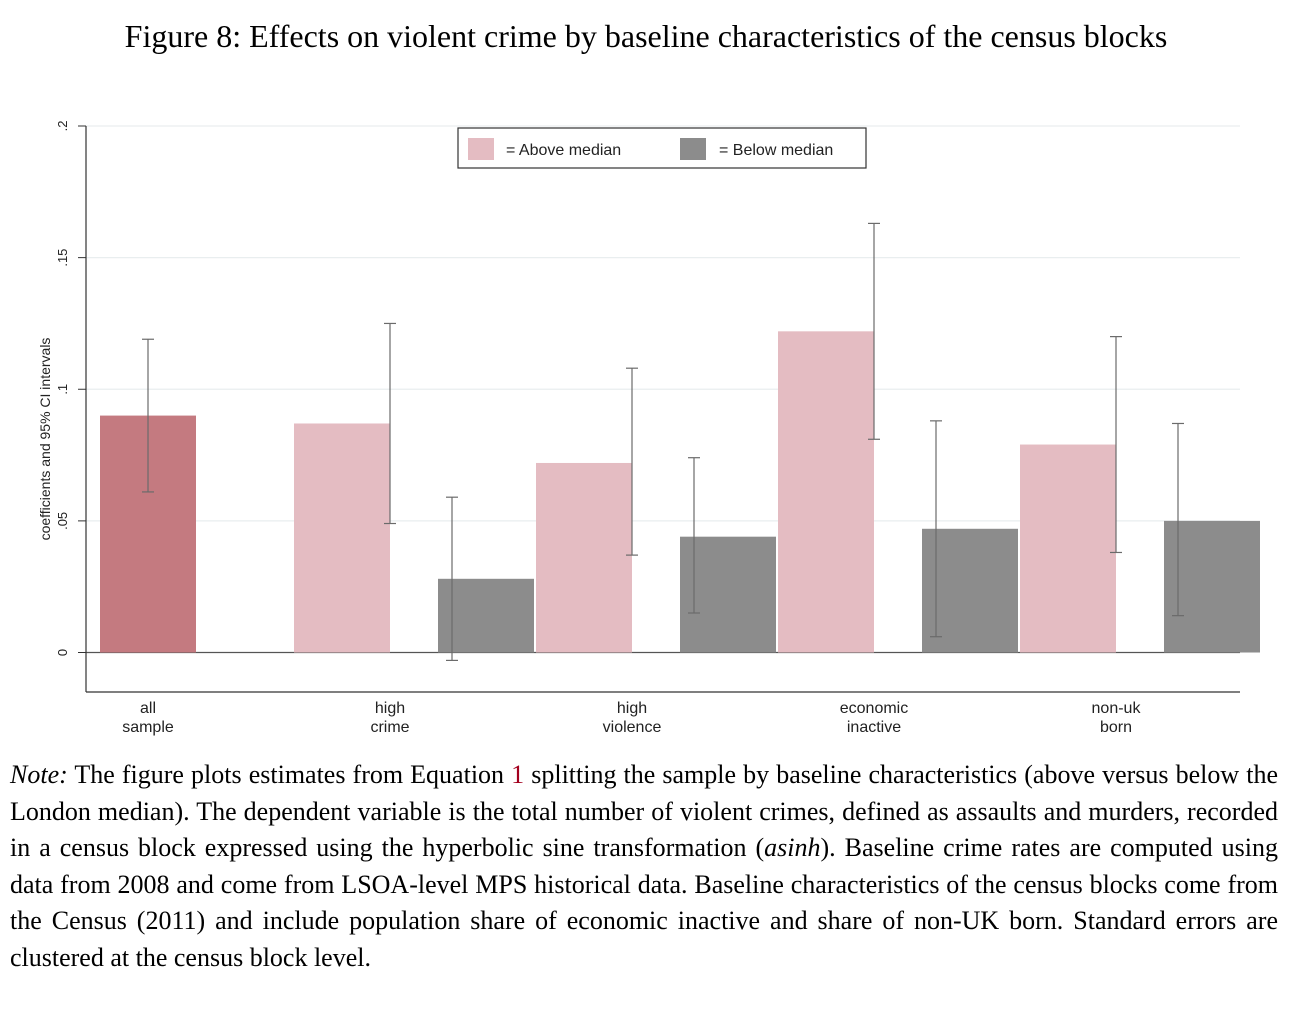  What do you see at coordinates (563, 150) in the screenshot?
I see `legend-label-above: = Above median` at bounding box center [563, 150].